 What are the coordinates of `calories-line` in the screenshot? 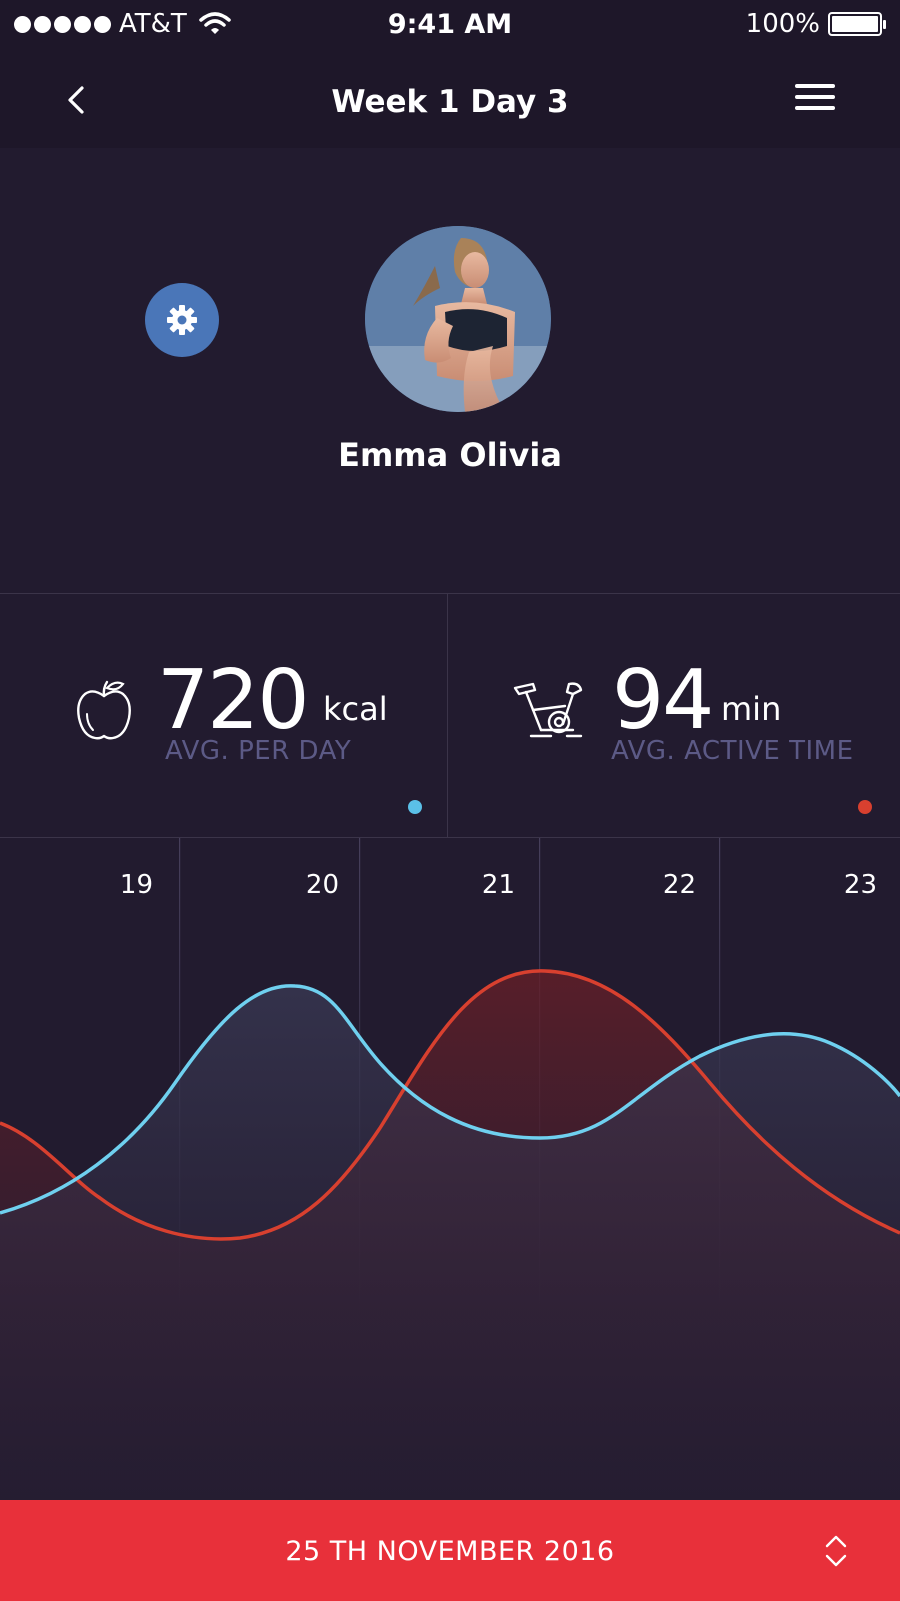 It's located at (450, 1099).